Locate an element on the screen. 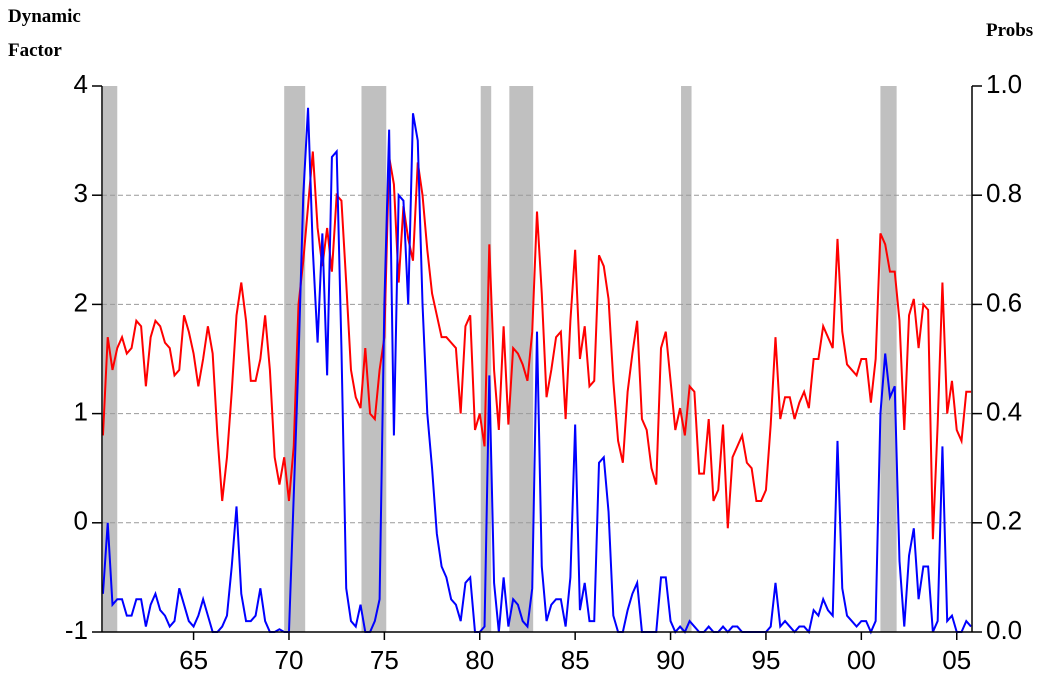 Image resolution: width=1063 pixels, height=684 pixels. x-tick-label: 75 is located at coordinates (384, 660).